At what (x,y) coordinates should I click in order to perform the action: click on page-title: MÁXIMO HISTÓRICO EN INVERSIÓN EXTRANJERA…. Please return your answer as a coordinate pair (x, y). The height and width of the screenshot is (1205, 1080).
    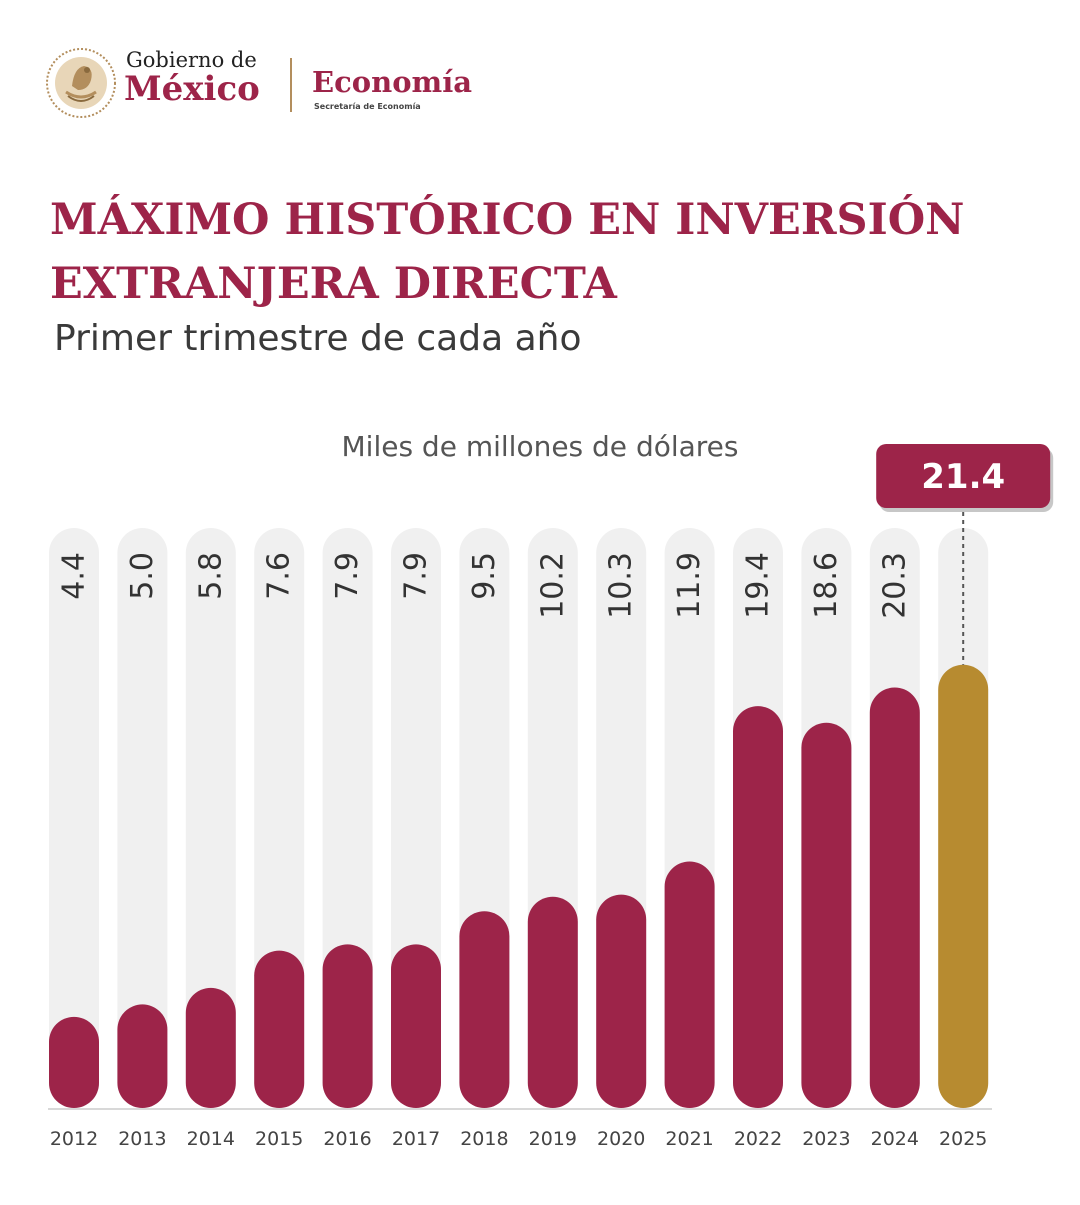
    Looking at the image, I should click on (550, 252).